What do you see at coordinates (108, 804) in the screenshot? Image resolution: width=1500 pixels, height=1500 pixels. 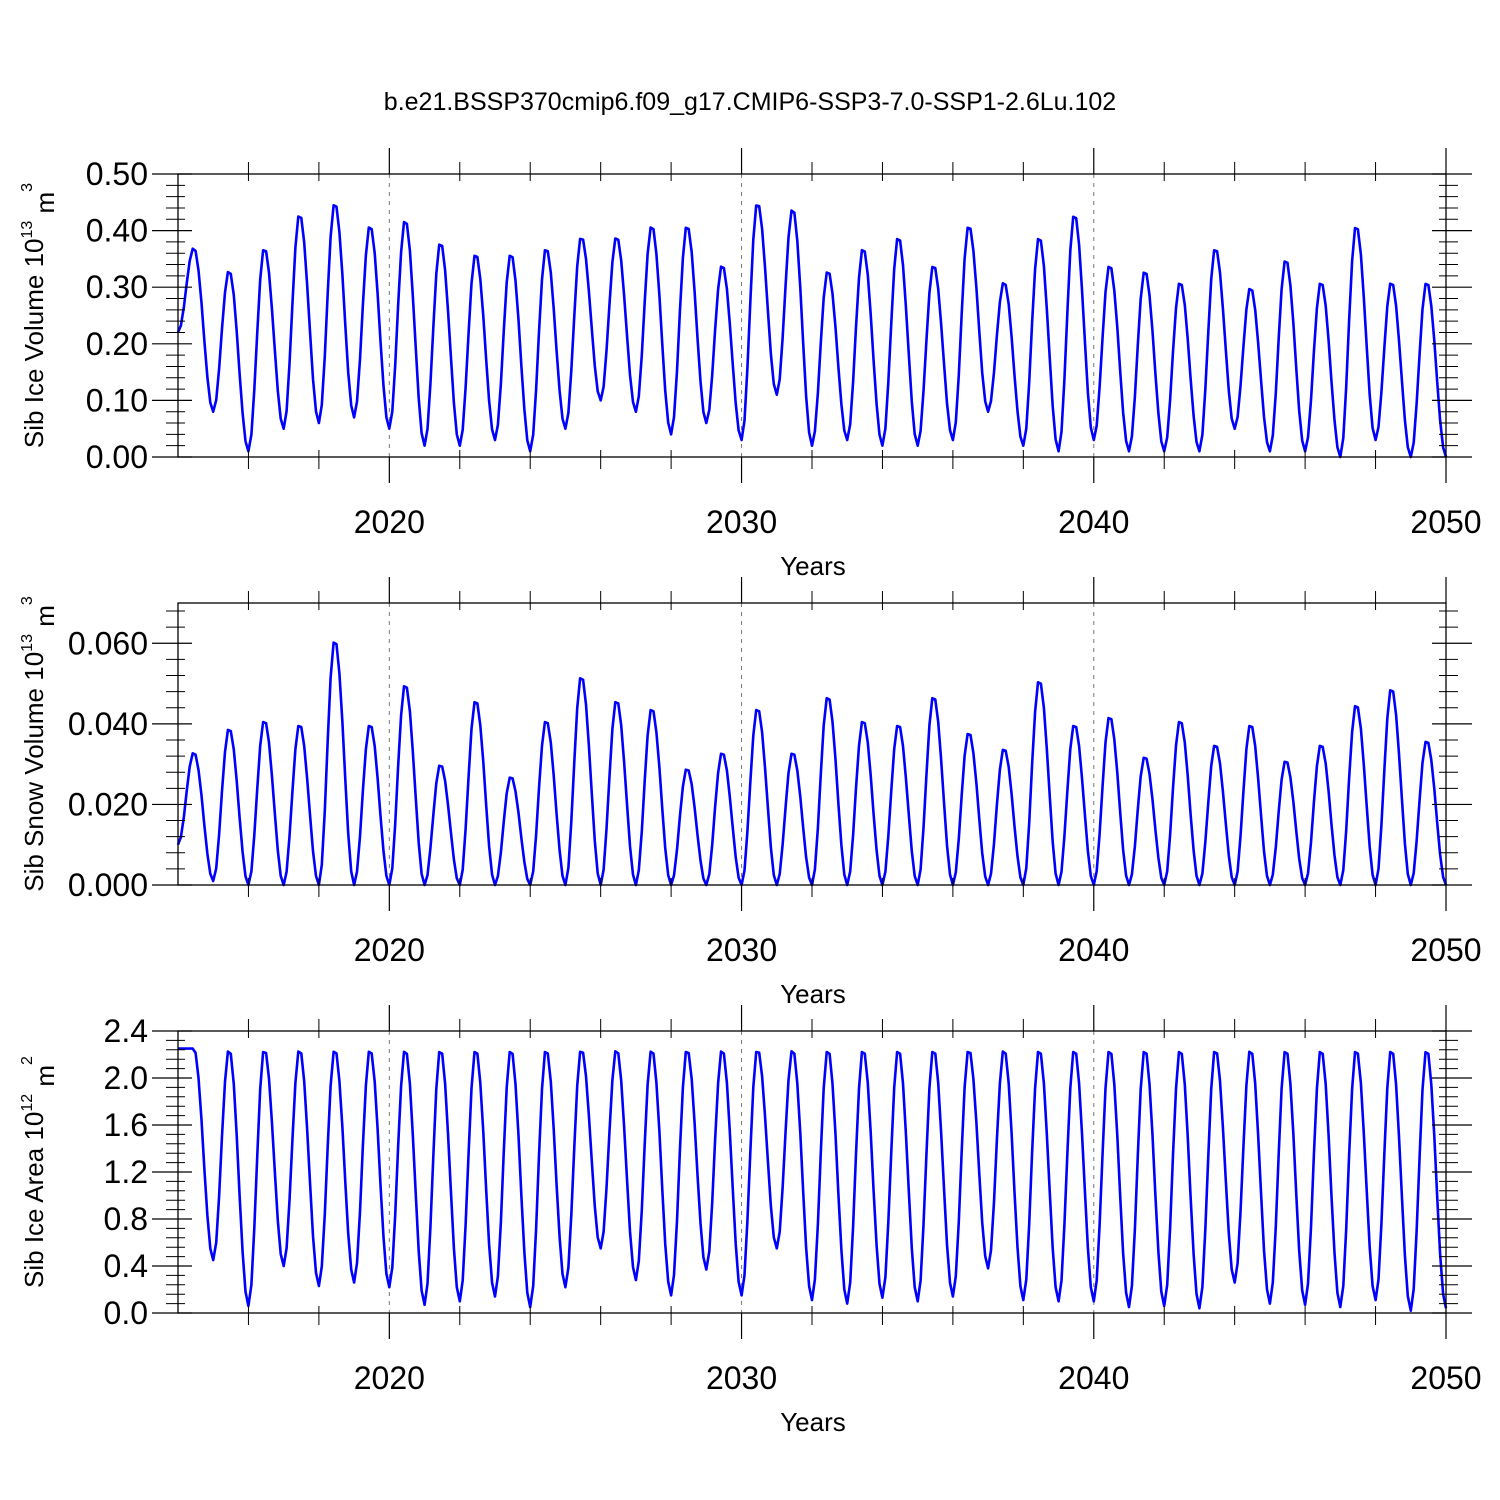 I see `y-tick-label: 0.020` at bounding box center [108, 804].